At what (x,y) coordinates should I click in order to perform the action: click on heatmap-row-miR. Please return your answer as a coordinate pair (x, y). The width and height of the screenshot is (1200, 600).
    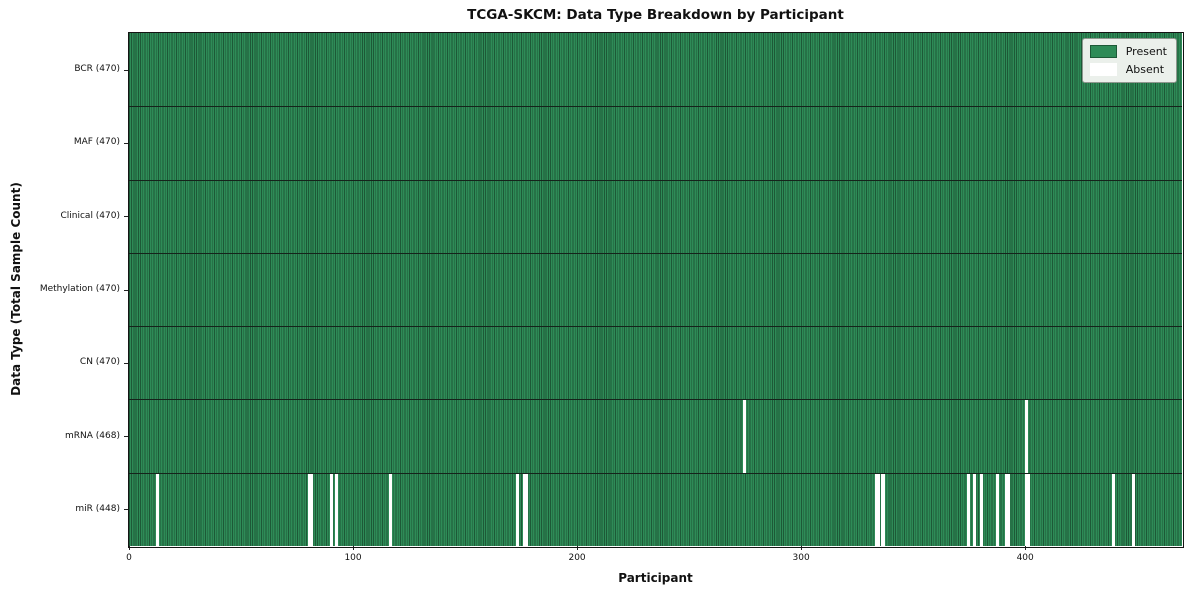
    Looking at the image, I should click on (655, 509).